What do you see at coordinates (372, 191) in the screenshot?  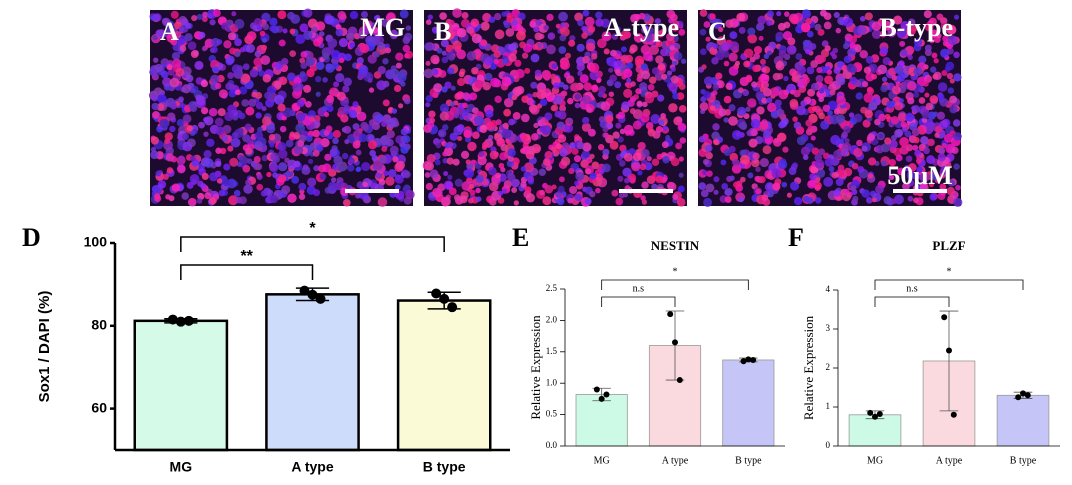 I see `scale-bar` at bounding box center [372, 191].